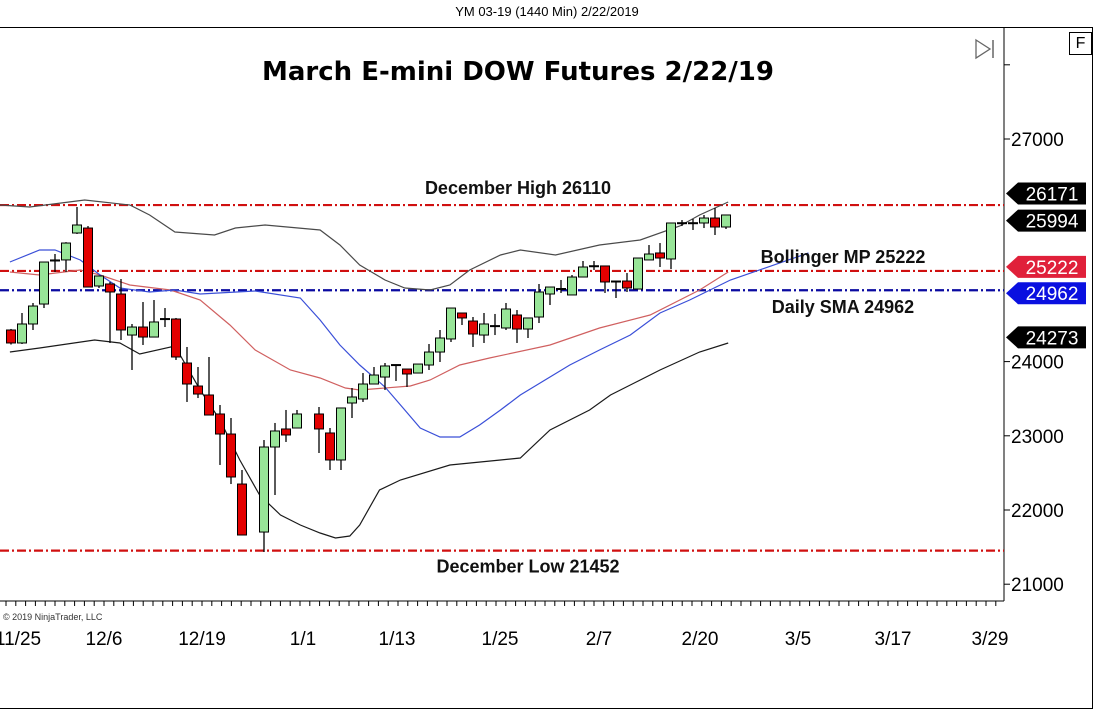  What do you see at coordinates (843, 307) in the screenshot?
I see `line-label: Daily SMA 24962` at bounding box center [843, 307].